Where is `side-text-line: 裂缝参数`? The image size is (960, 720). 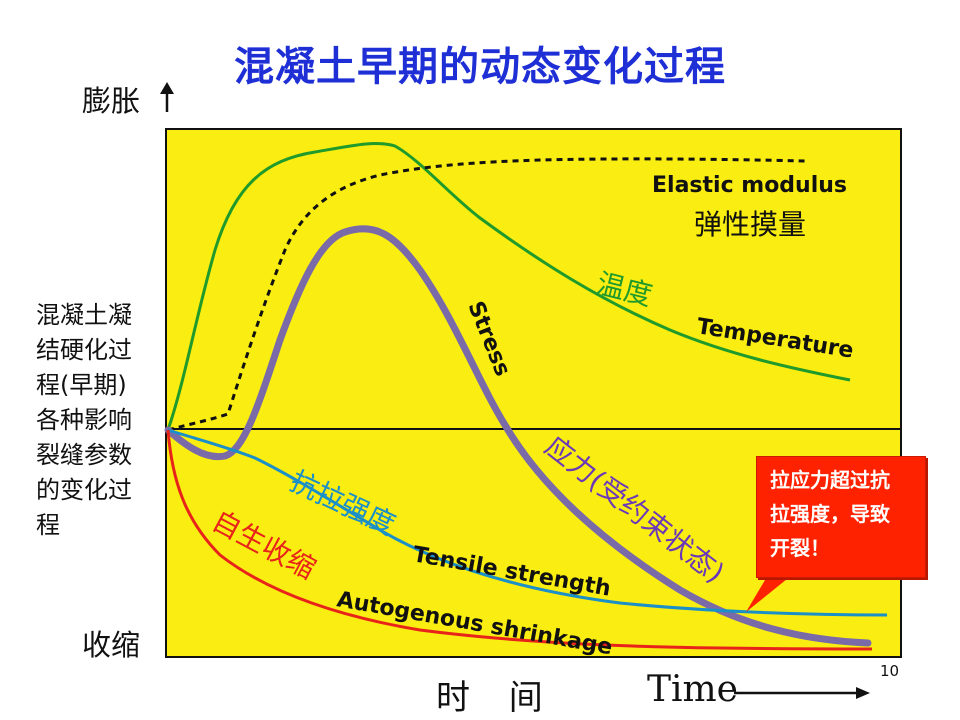 side-text-line: 裂缝参数 is located at coordinates (84, 455).